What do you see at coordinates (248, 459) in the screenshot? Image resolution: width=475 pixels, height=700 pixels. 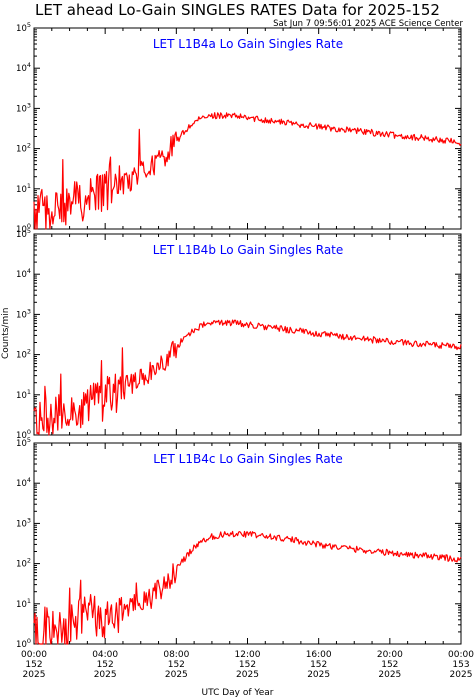 I see `panel-title: LET L1B4c Lo Gain Singles Rate` at bounding box center [248, 459].